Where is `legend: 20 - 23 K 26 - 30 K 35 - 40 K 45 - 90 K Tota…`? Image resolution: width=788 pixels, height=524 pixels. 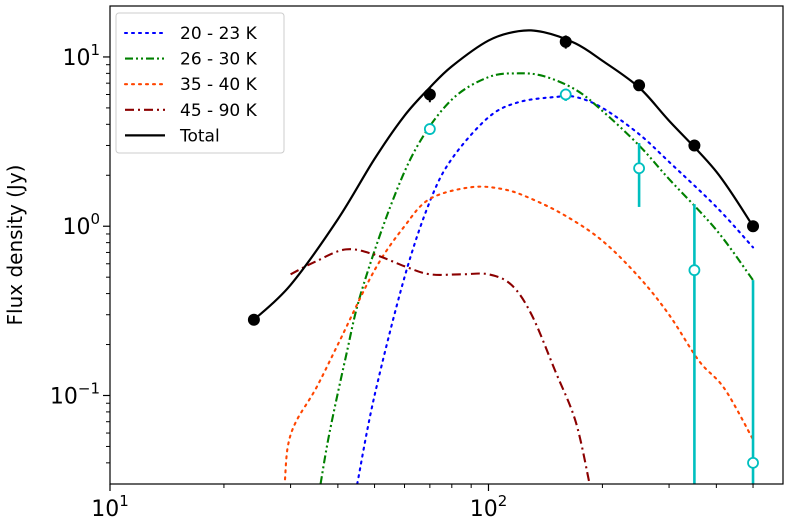
legend: 20 - 23 K 26 - 30 K 35 - 40 K 45 - 90 K Tota… is located at coordinates (200, 83).